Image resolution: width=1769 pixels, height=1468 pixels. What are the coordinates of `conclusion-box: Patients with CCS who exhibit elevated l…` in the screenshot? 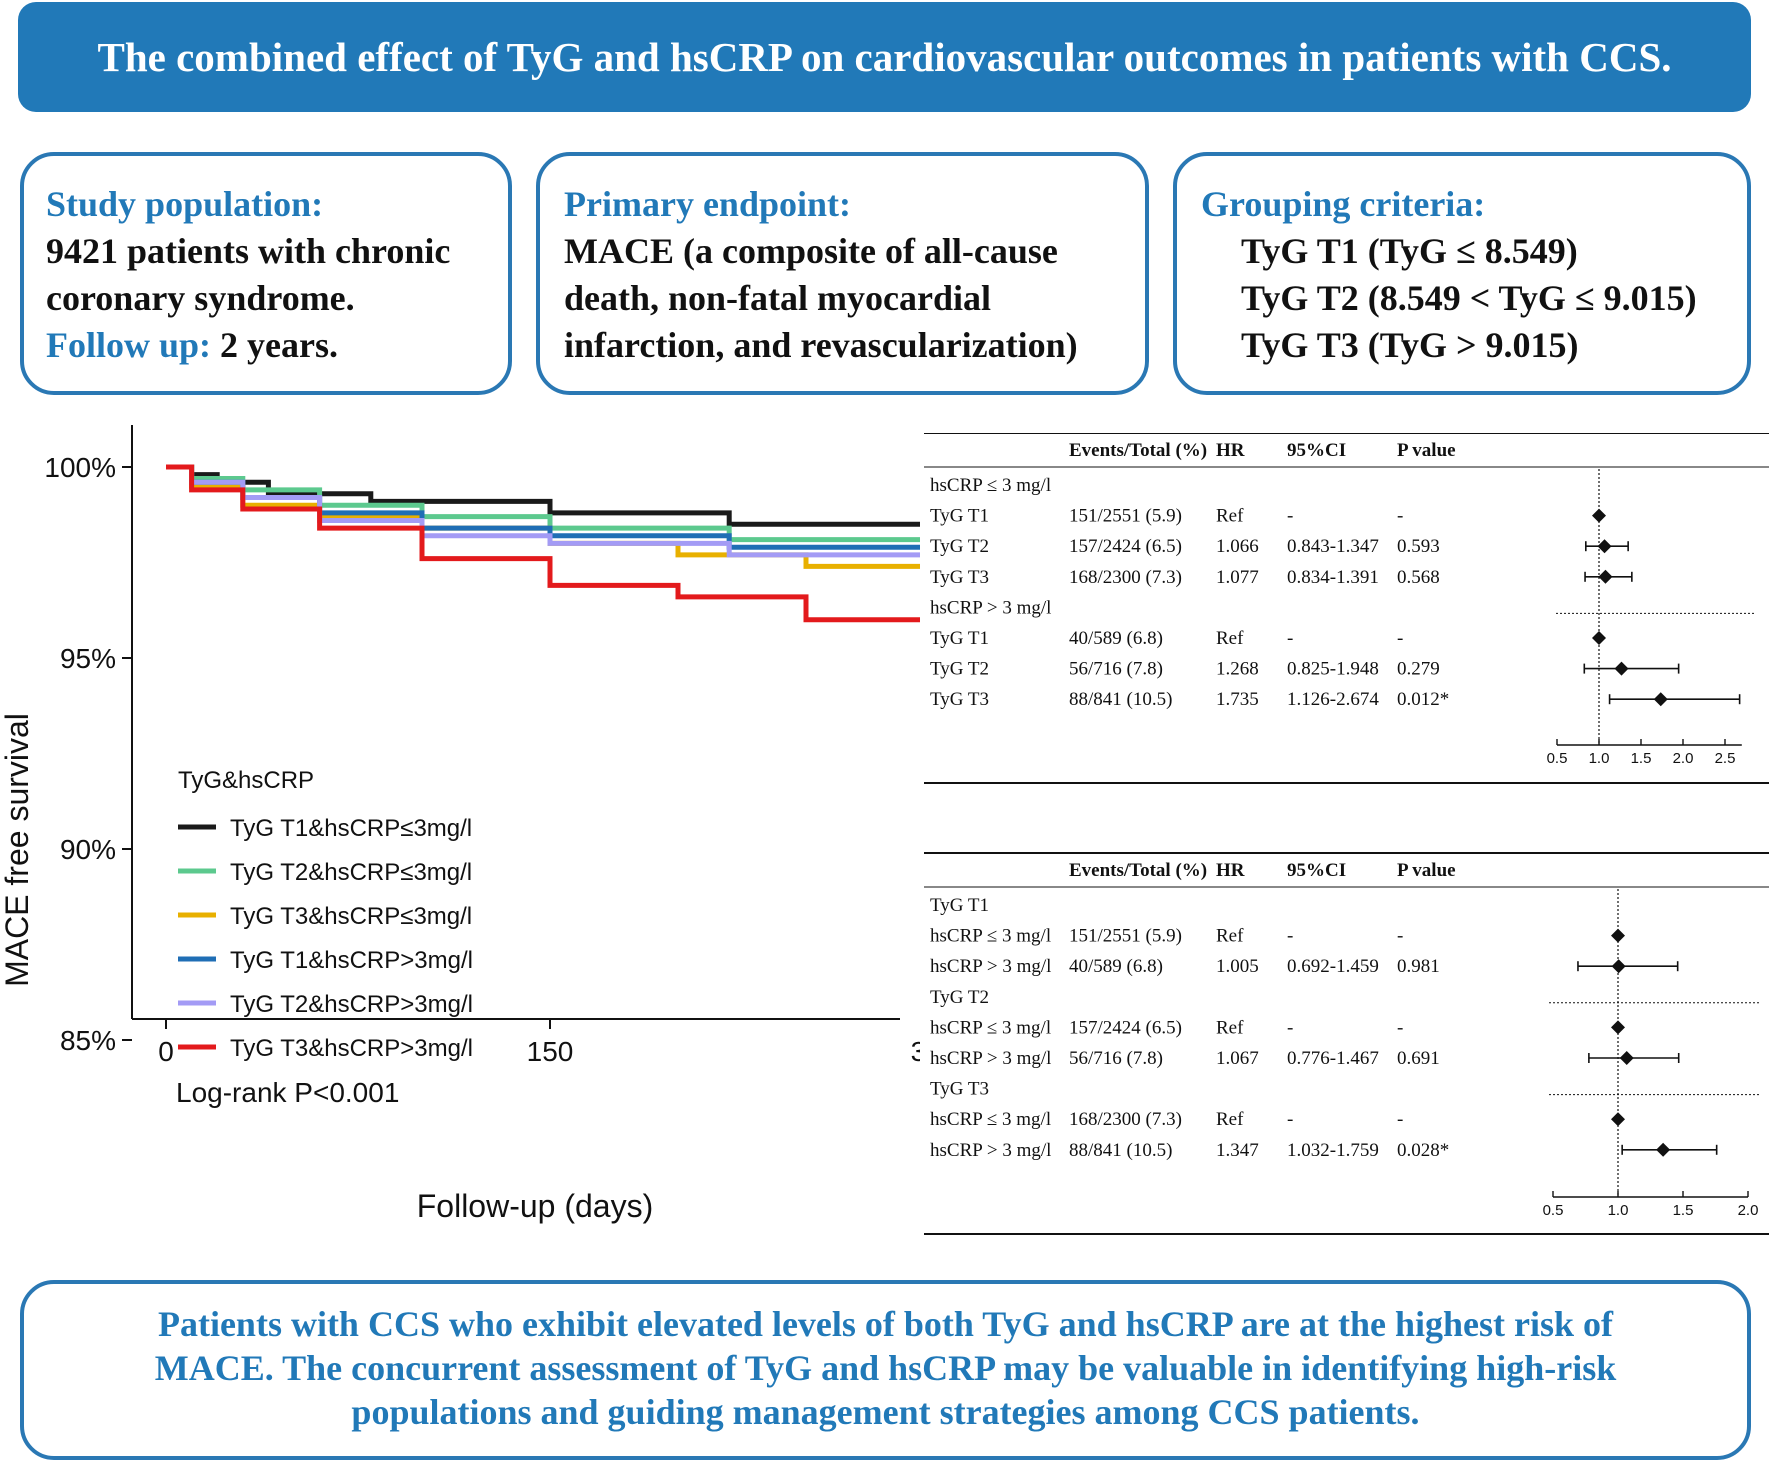 It's located at (885, 1370).